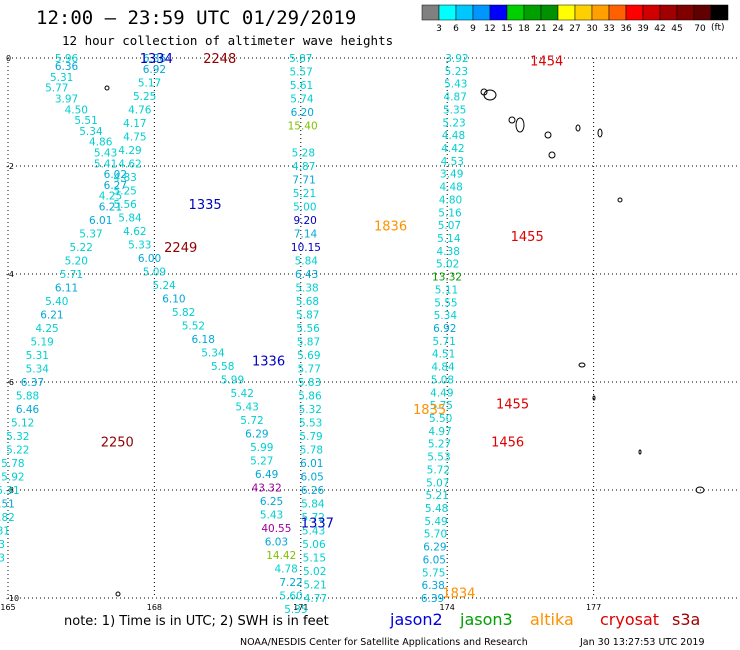  I want to click on wave-height-value: 5.24, so click(164, 286).